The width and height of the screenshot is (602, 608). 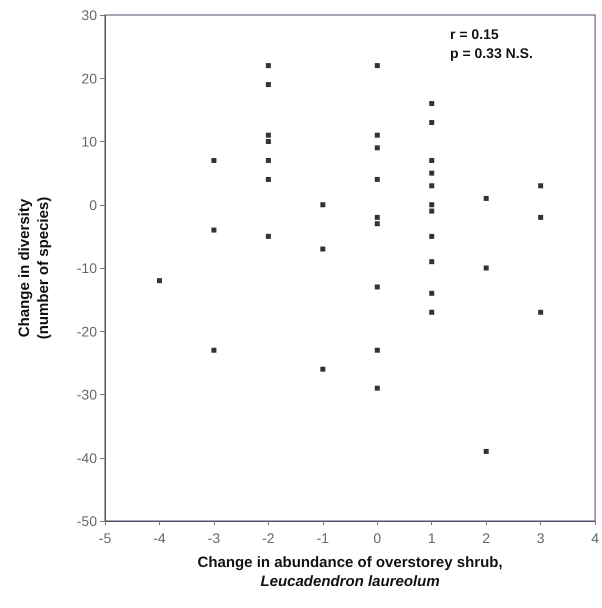 I want to click on x-tick-label: 1, so click(x=432, y=538).